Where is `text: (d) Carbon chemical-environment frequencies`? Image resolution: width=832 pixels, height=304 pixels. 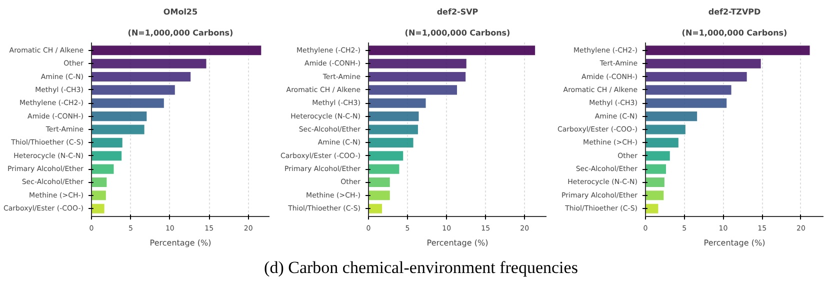 text: (d) Carbon chemical-environment frequencies is located at coordinates (421, 268).